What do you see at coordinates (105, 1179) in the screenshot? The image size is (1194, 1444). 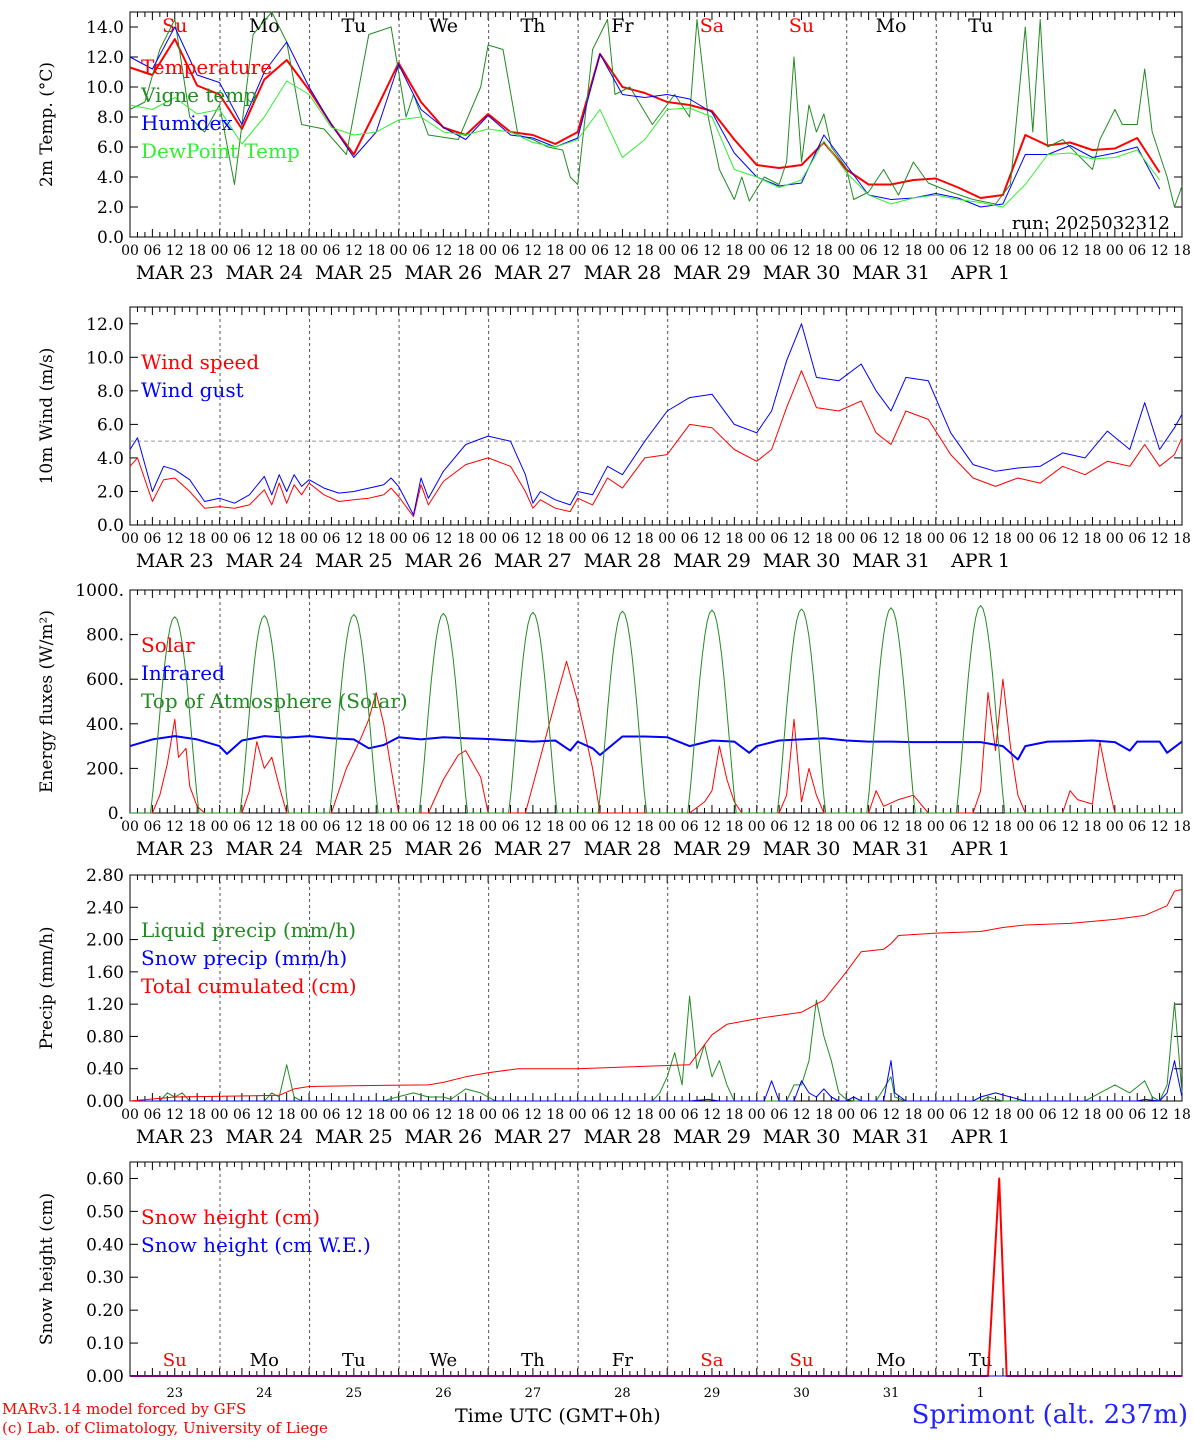 I see `y-tick-label: 0.60` at bounding box center [105, 1179].